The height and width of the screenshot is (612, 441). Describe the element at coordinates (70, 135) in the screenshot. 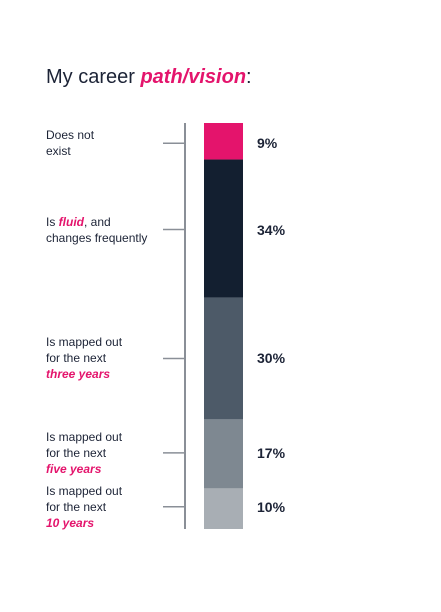

I see `label-text: Does not` at that location.